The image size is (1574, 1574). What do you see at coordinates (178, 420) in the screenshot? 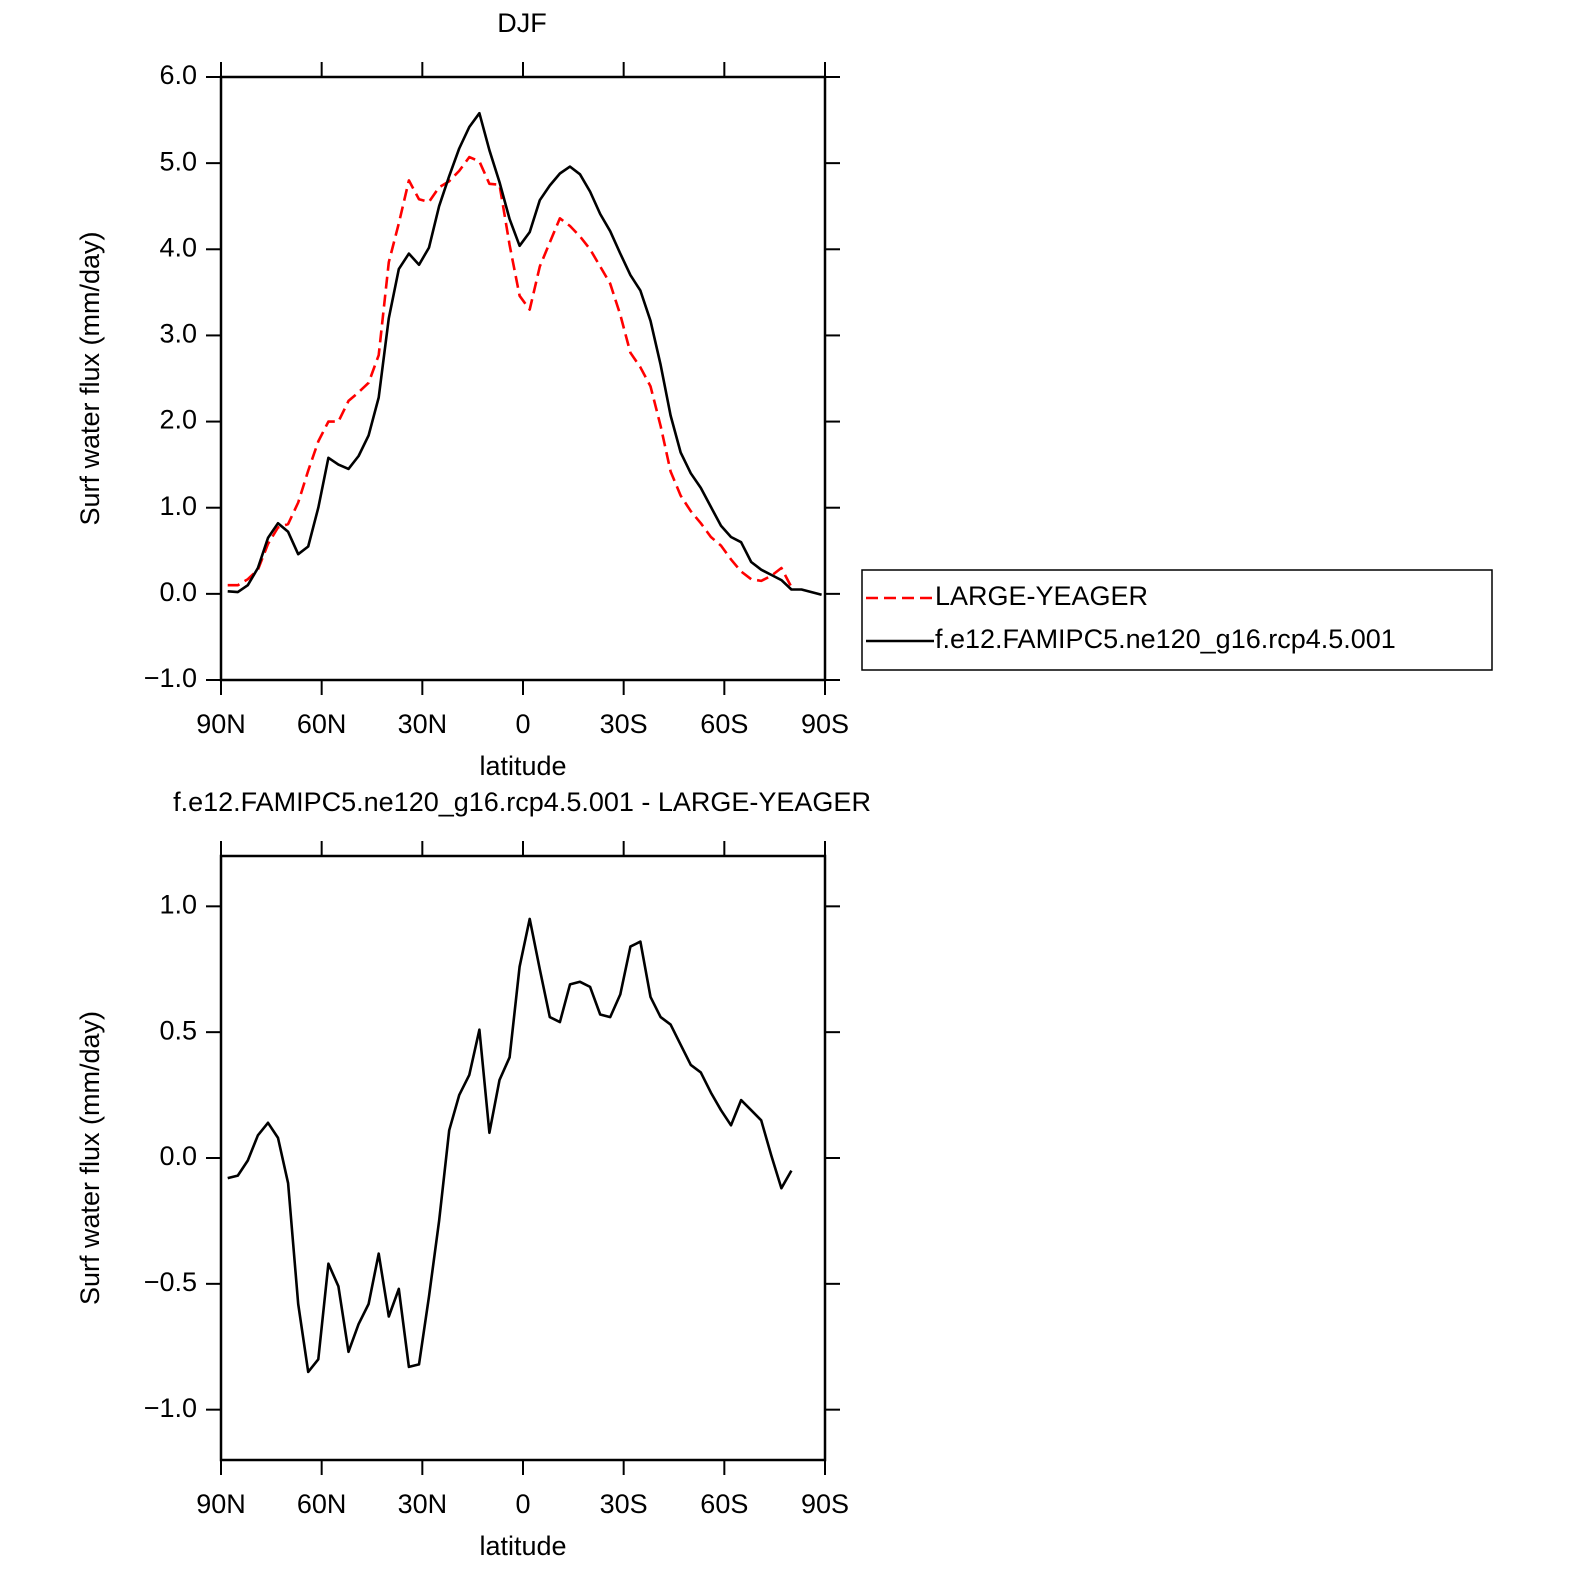
I see `y-tick-label: 2.0` at bounding box center [178, 420].